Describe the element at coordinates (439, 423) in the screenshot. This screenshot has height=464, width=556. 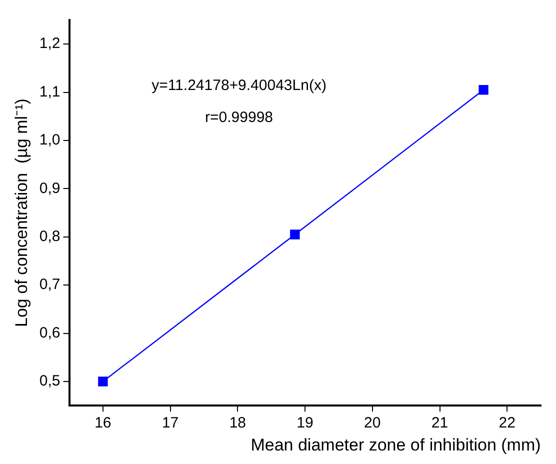
I see `x-tick-label: 21` at that location.